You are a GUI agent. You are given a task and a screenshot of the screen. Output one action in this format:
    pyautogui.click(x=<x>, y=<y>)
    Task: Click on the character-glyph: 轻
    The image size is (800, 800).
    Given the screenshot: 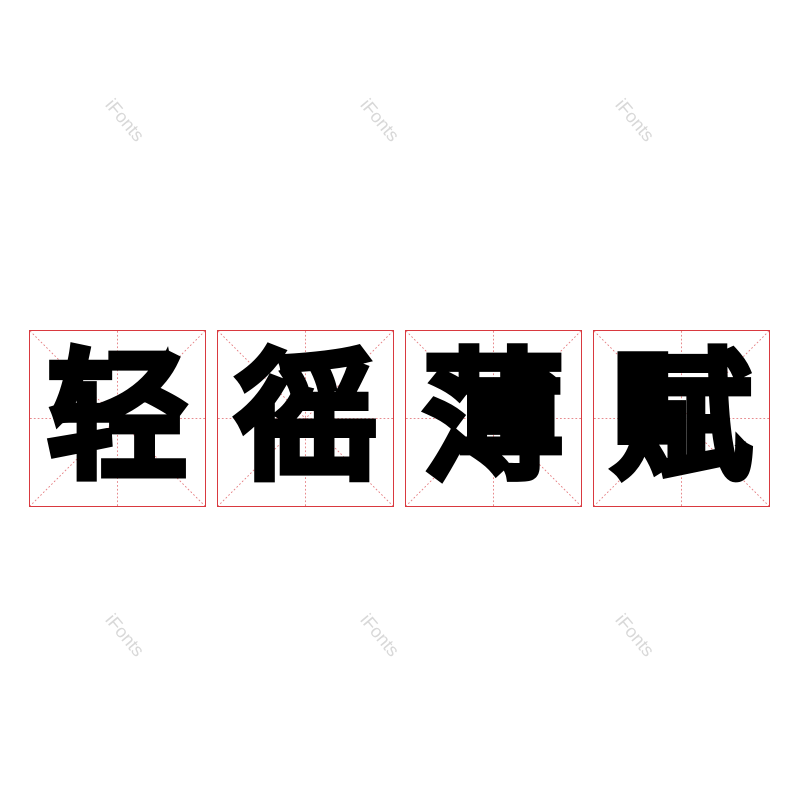 What is the action you would take?
    pyautogui.click(x=117, y=418)
    